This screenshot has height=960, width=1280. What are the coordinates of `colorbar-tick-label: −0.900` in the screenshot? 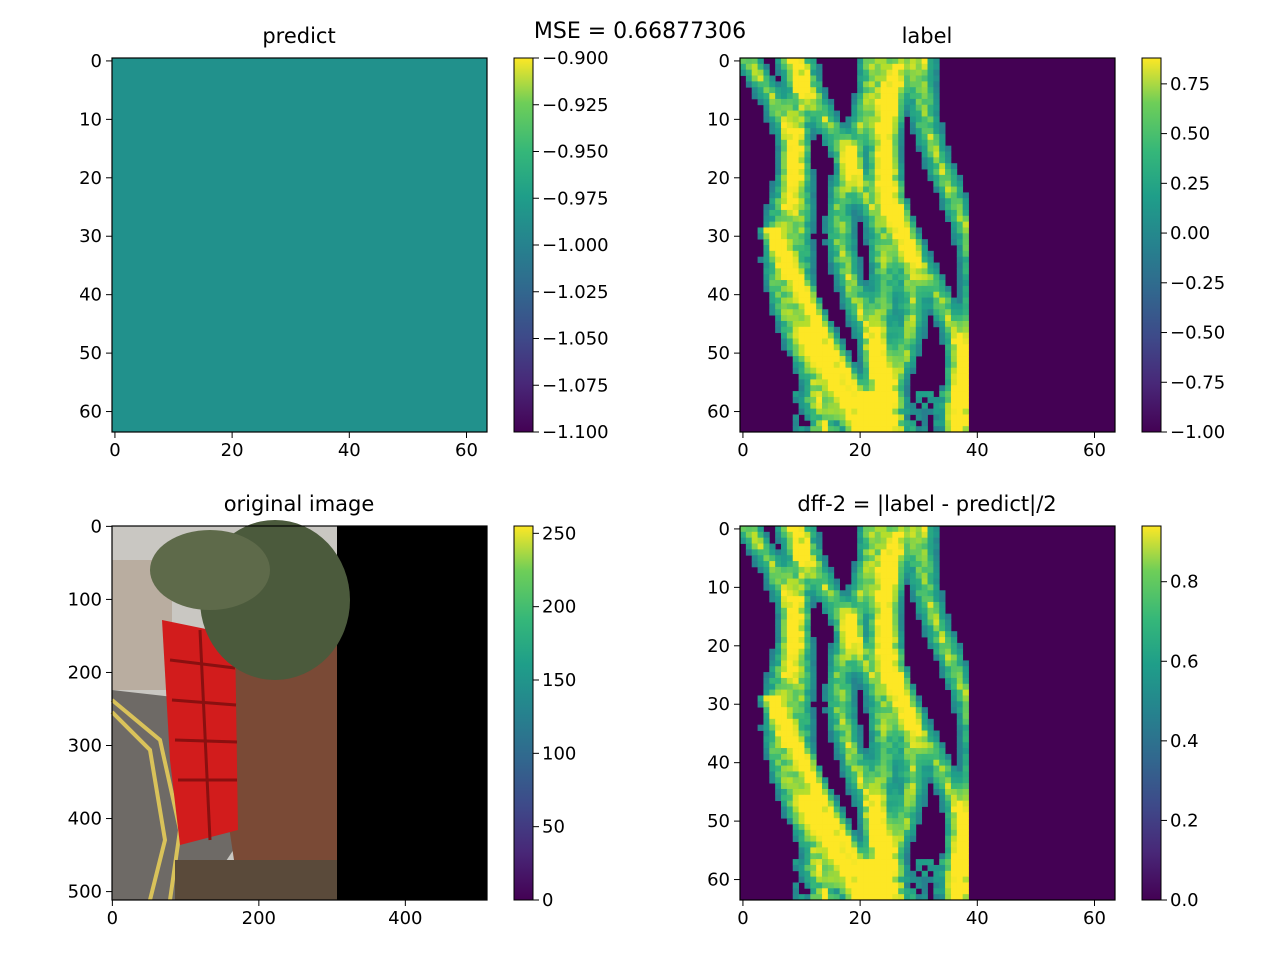 It's located at (575, 58).